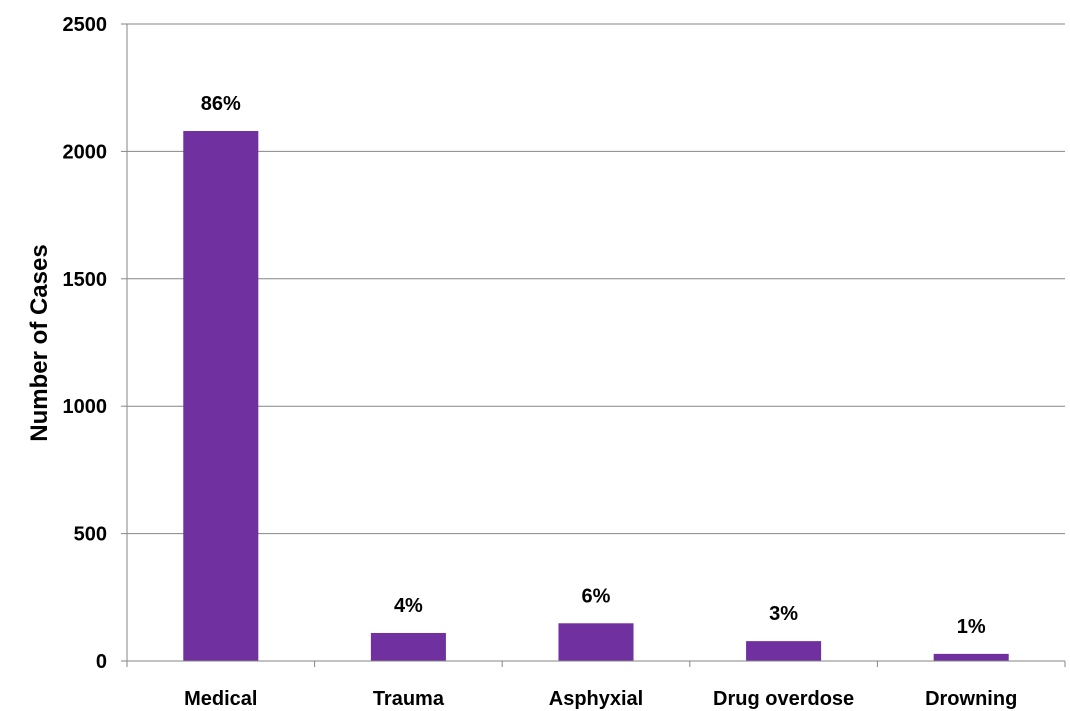 This screenshot has height=711, width=1070. What do you see at coordinates (971, 657) in the screenshot?
I see `bar-drowning` at bounding box center [971, 657].